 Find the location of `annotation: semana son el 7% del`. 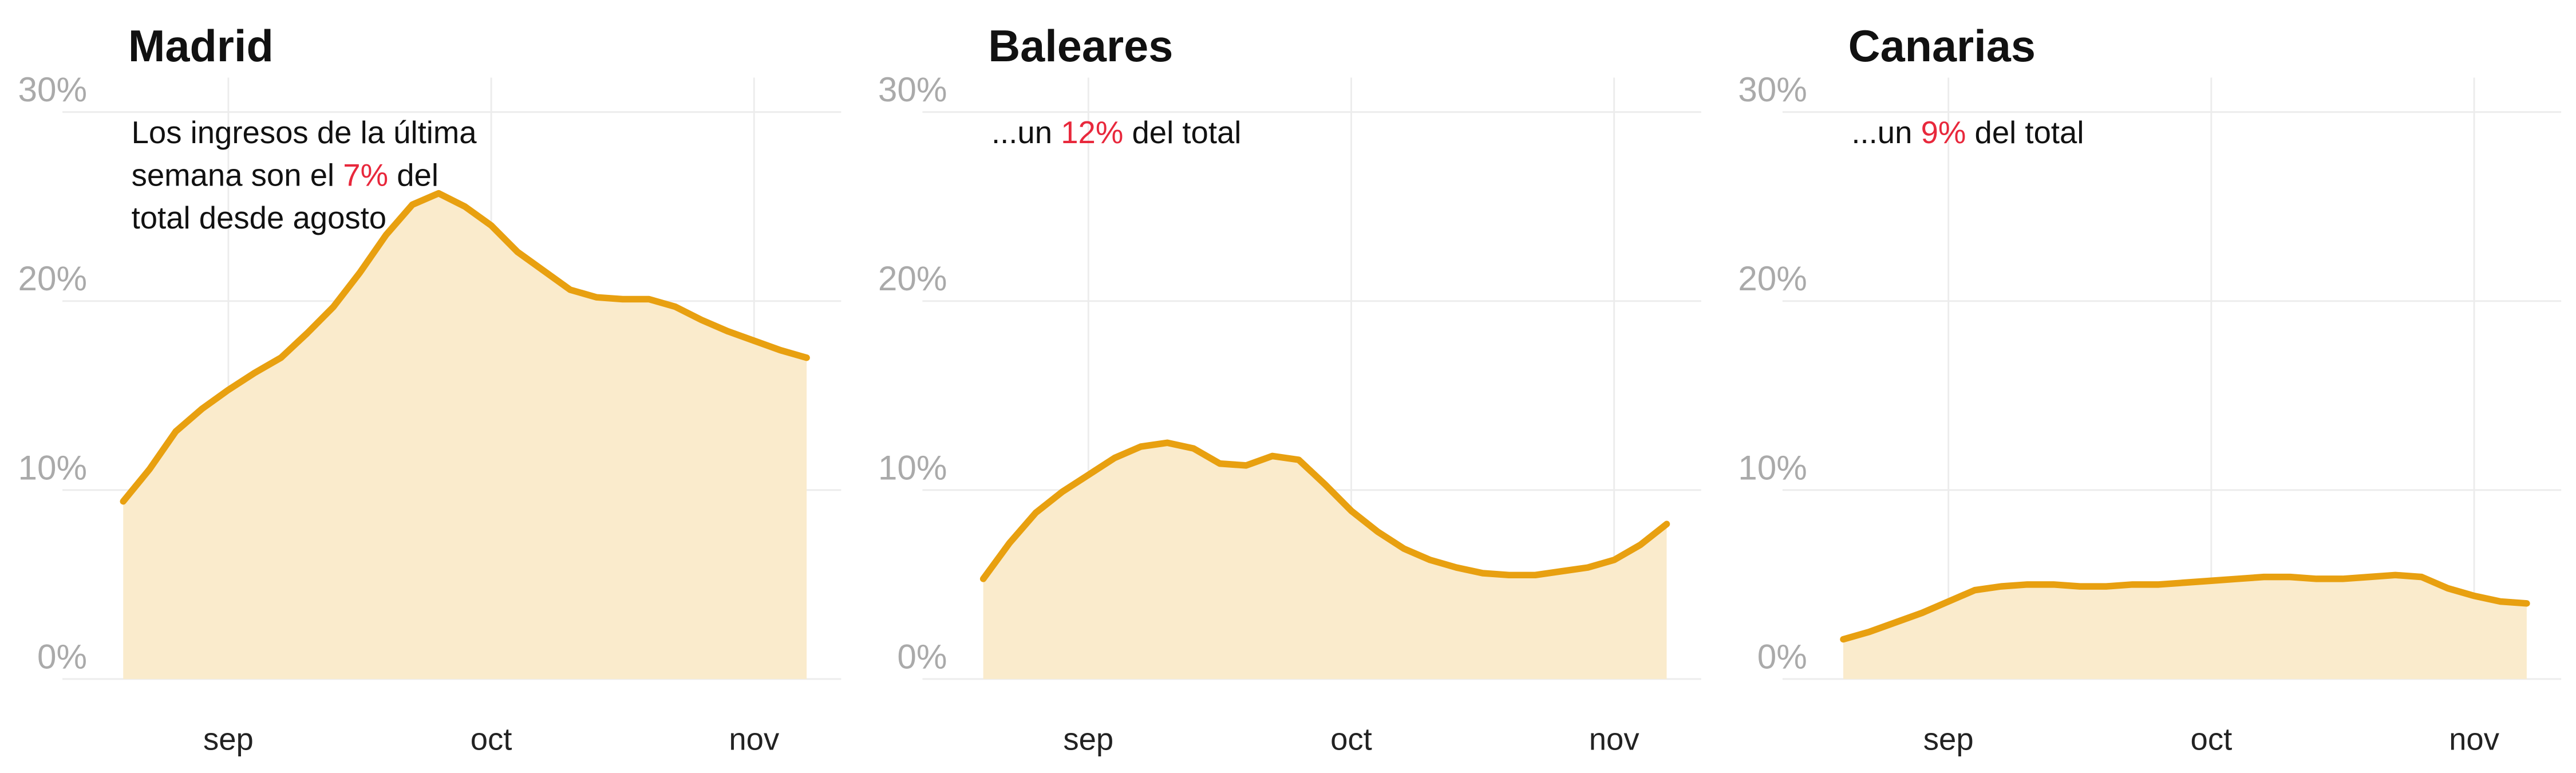

annotation: semana son el 7% del is located at coordinates (285, 175).